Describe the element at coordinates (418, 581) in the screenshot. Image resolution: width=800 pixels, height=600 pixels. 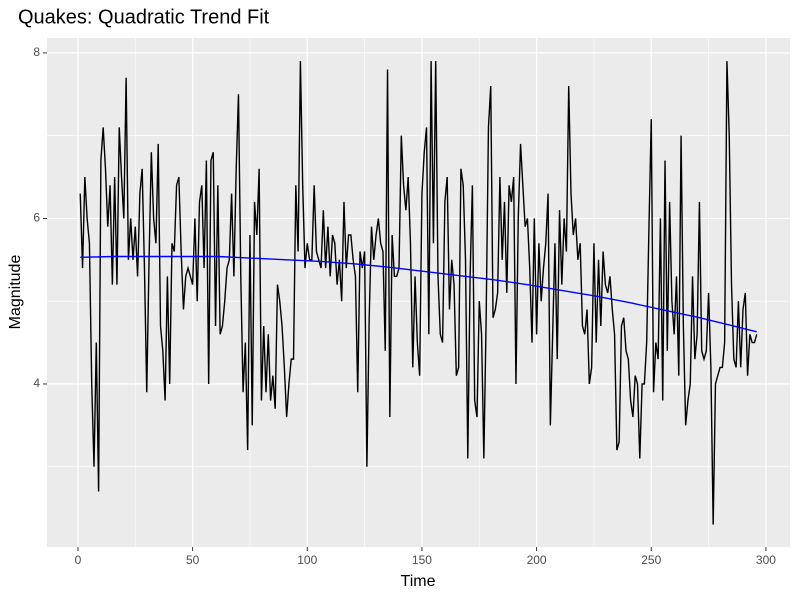
I see `x-axis-label: Time` at that location.